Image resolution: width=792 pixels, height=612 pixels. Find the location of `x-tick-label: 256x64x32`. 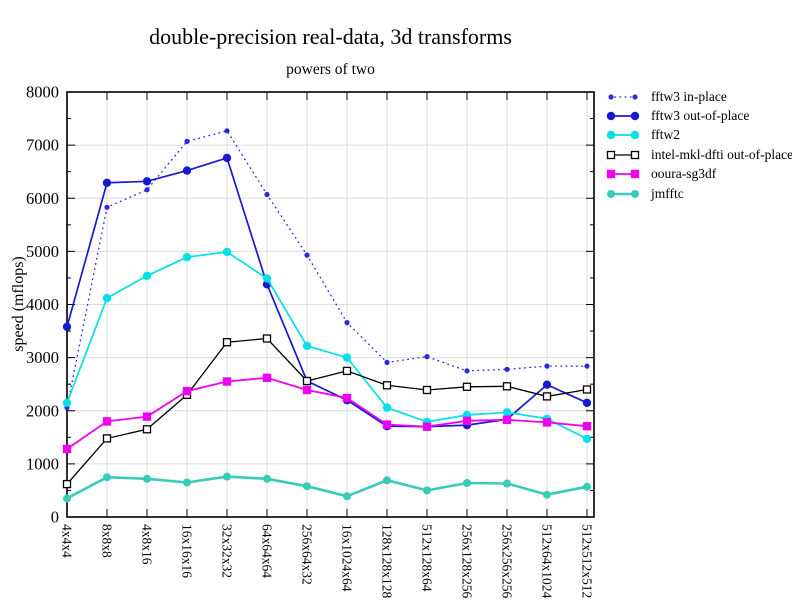

x-tick-label: 256x64x32 is located at coordinates (307, 554).